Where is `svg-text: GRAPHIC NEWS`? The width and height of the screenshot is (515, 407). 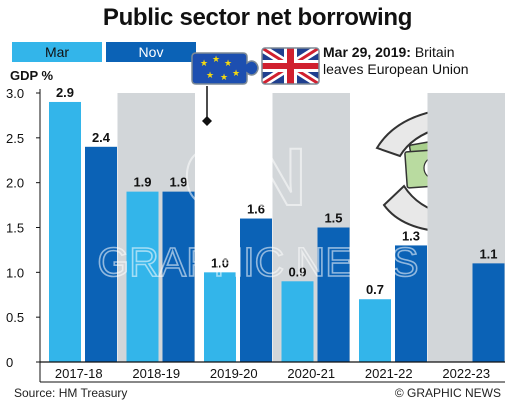 svg-text: GRAPHIC NEWS is located at coordinates (257, 262).